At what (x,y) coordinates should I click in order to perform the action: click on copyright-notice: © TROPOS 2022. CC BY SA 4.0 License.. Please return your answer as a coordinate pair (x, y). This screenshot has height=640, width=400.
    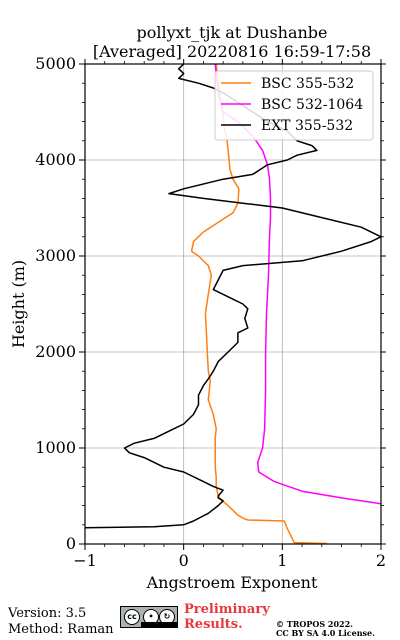
    Looking at the image, I should click on (325, 629).